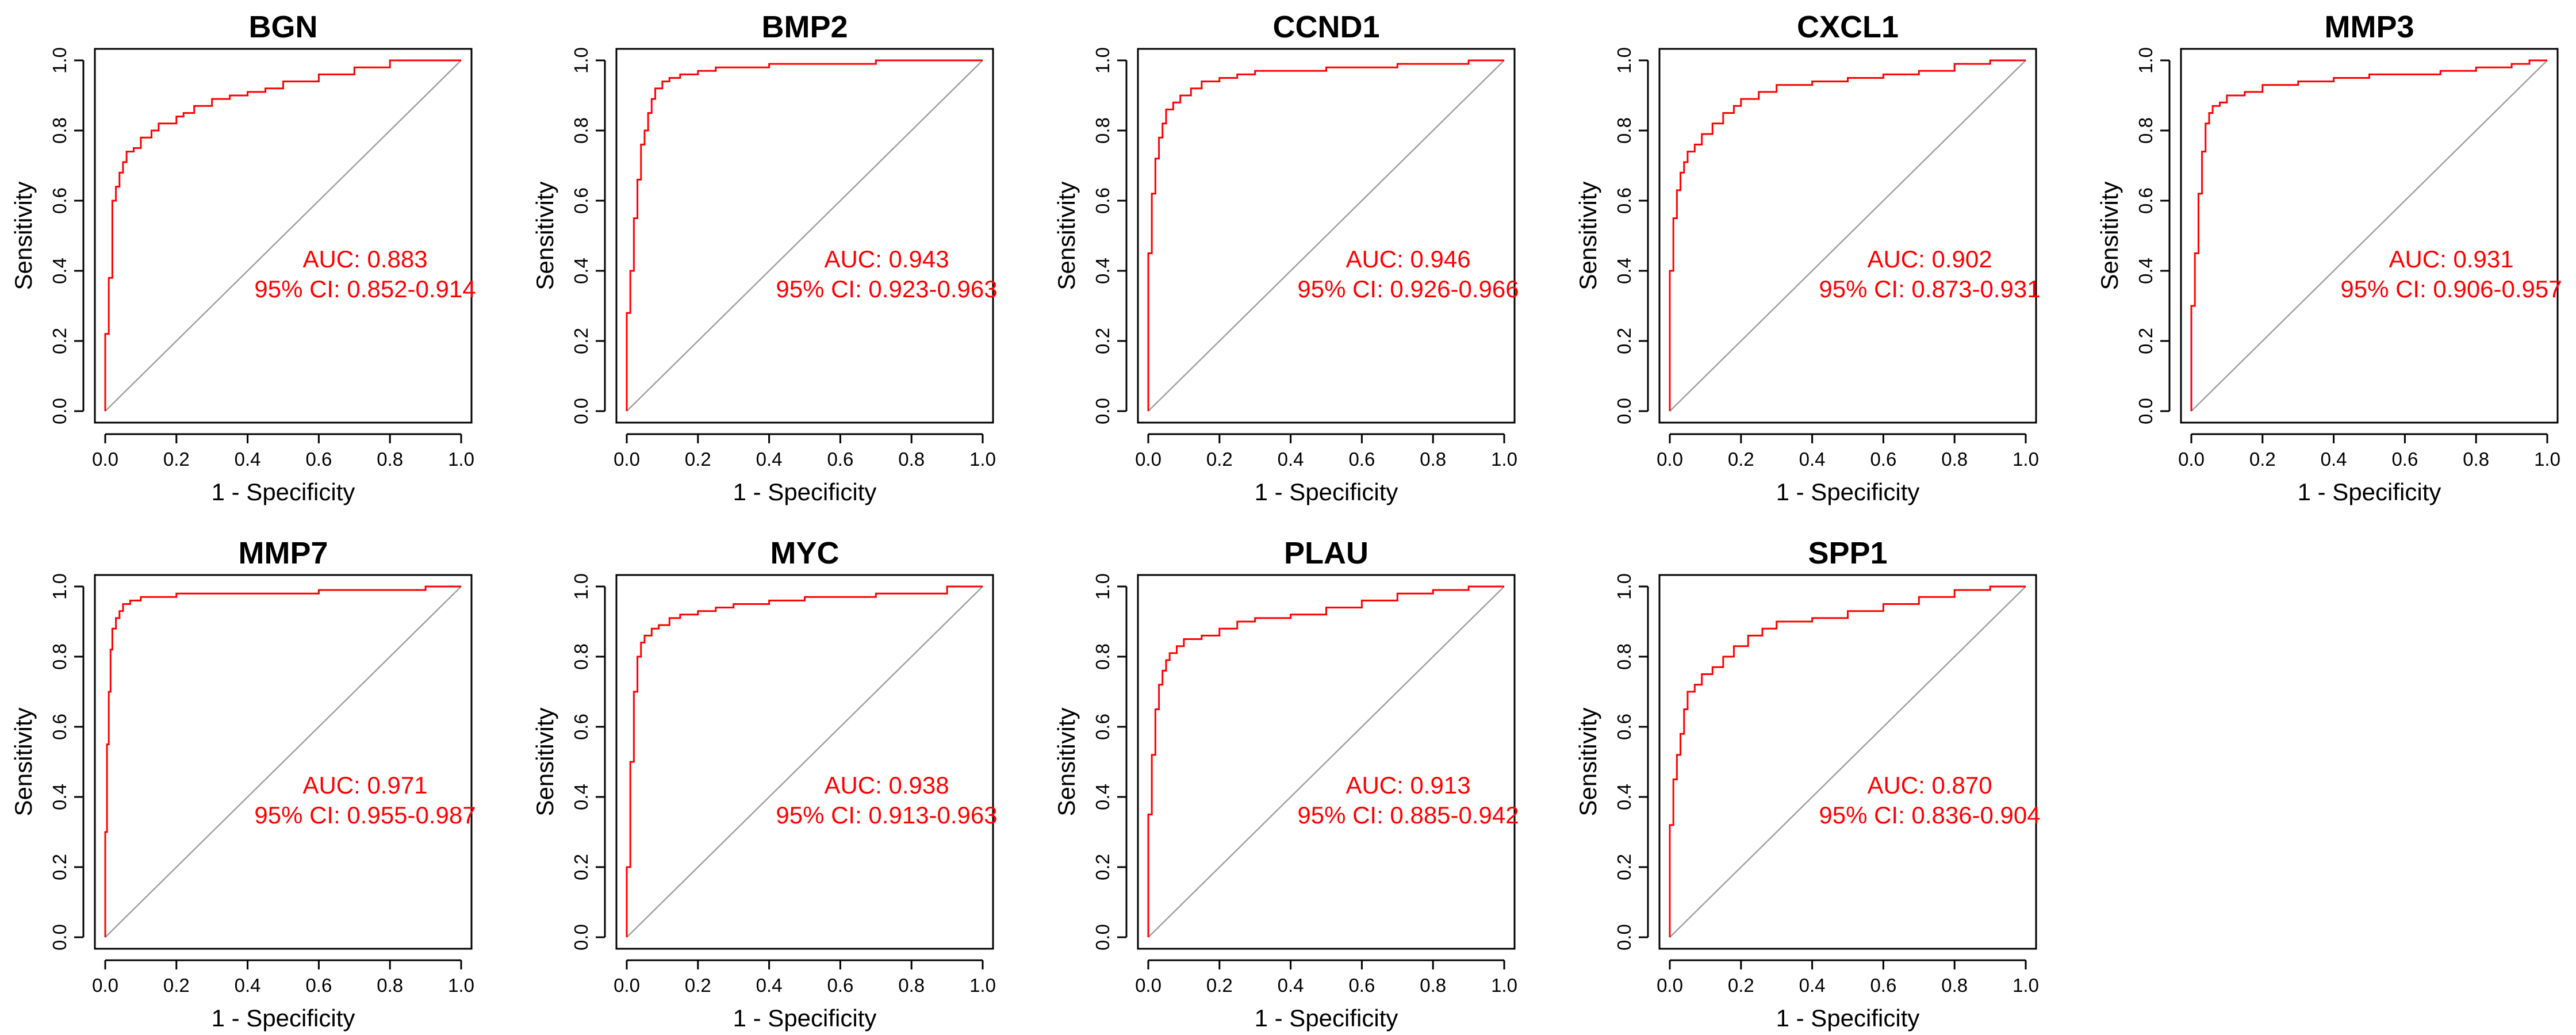 The image size is (2576, 1035). Describe the element at coordinates (59, 200) in the screenshot. I see `panel-0-y-tick-label-3: 0.6` at that location.